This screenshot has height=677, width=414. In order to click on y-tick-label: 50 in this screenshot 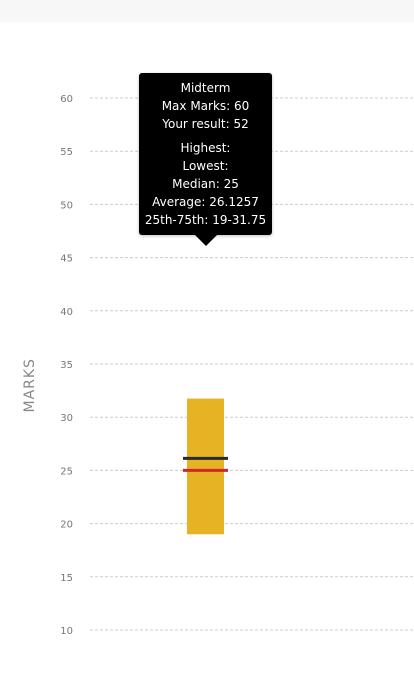, I will do `click(66, 205)`.